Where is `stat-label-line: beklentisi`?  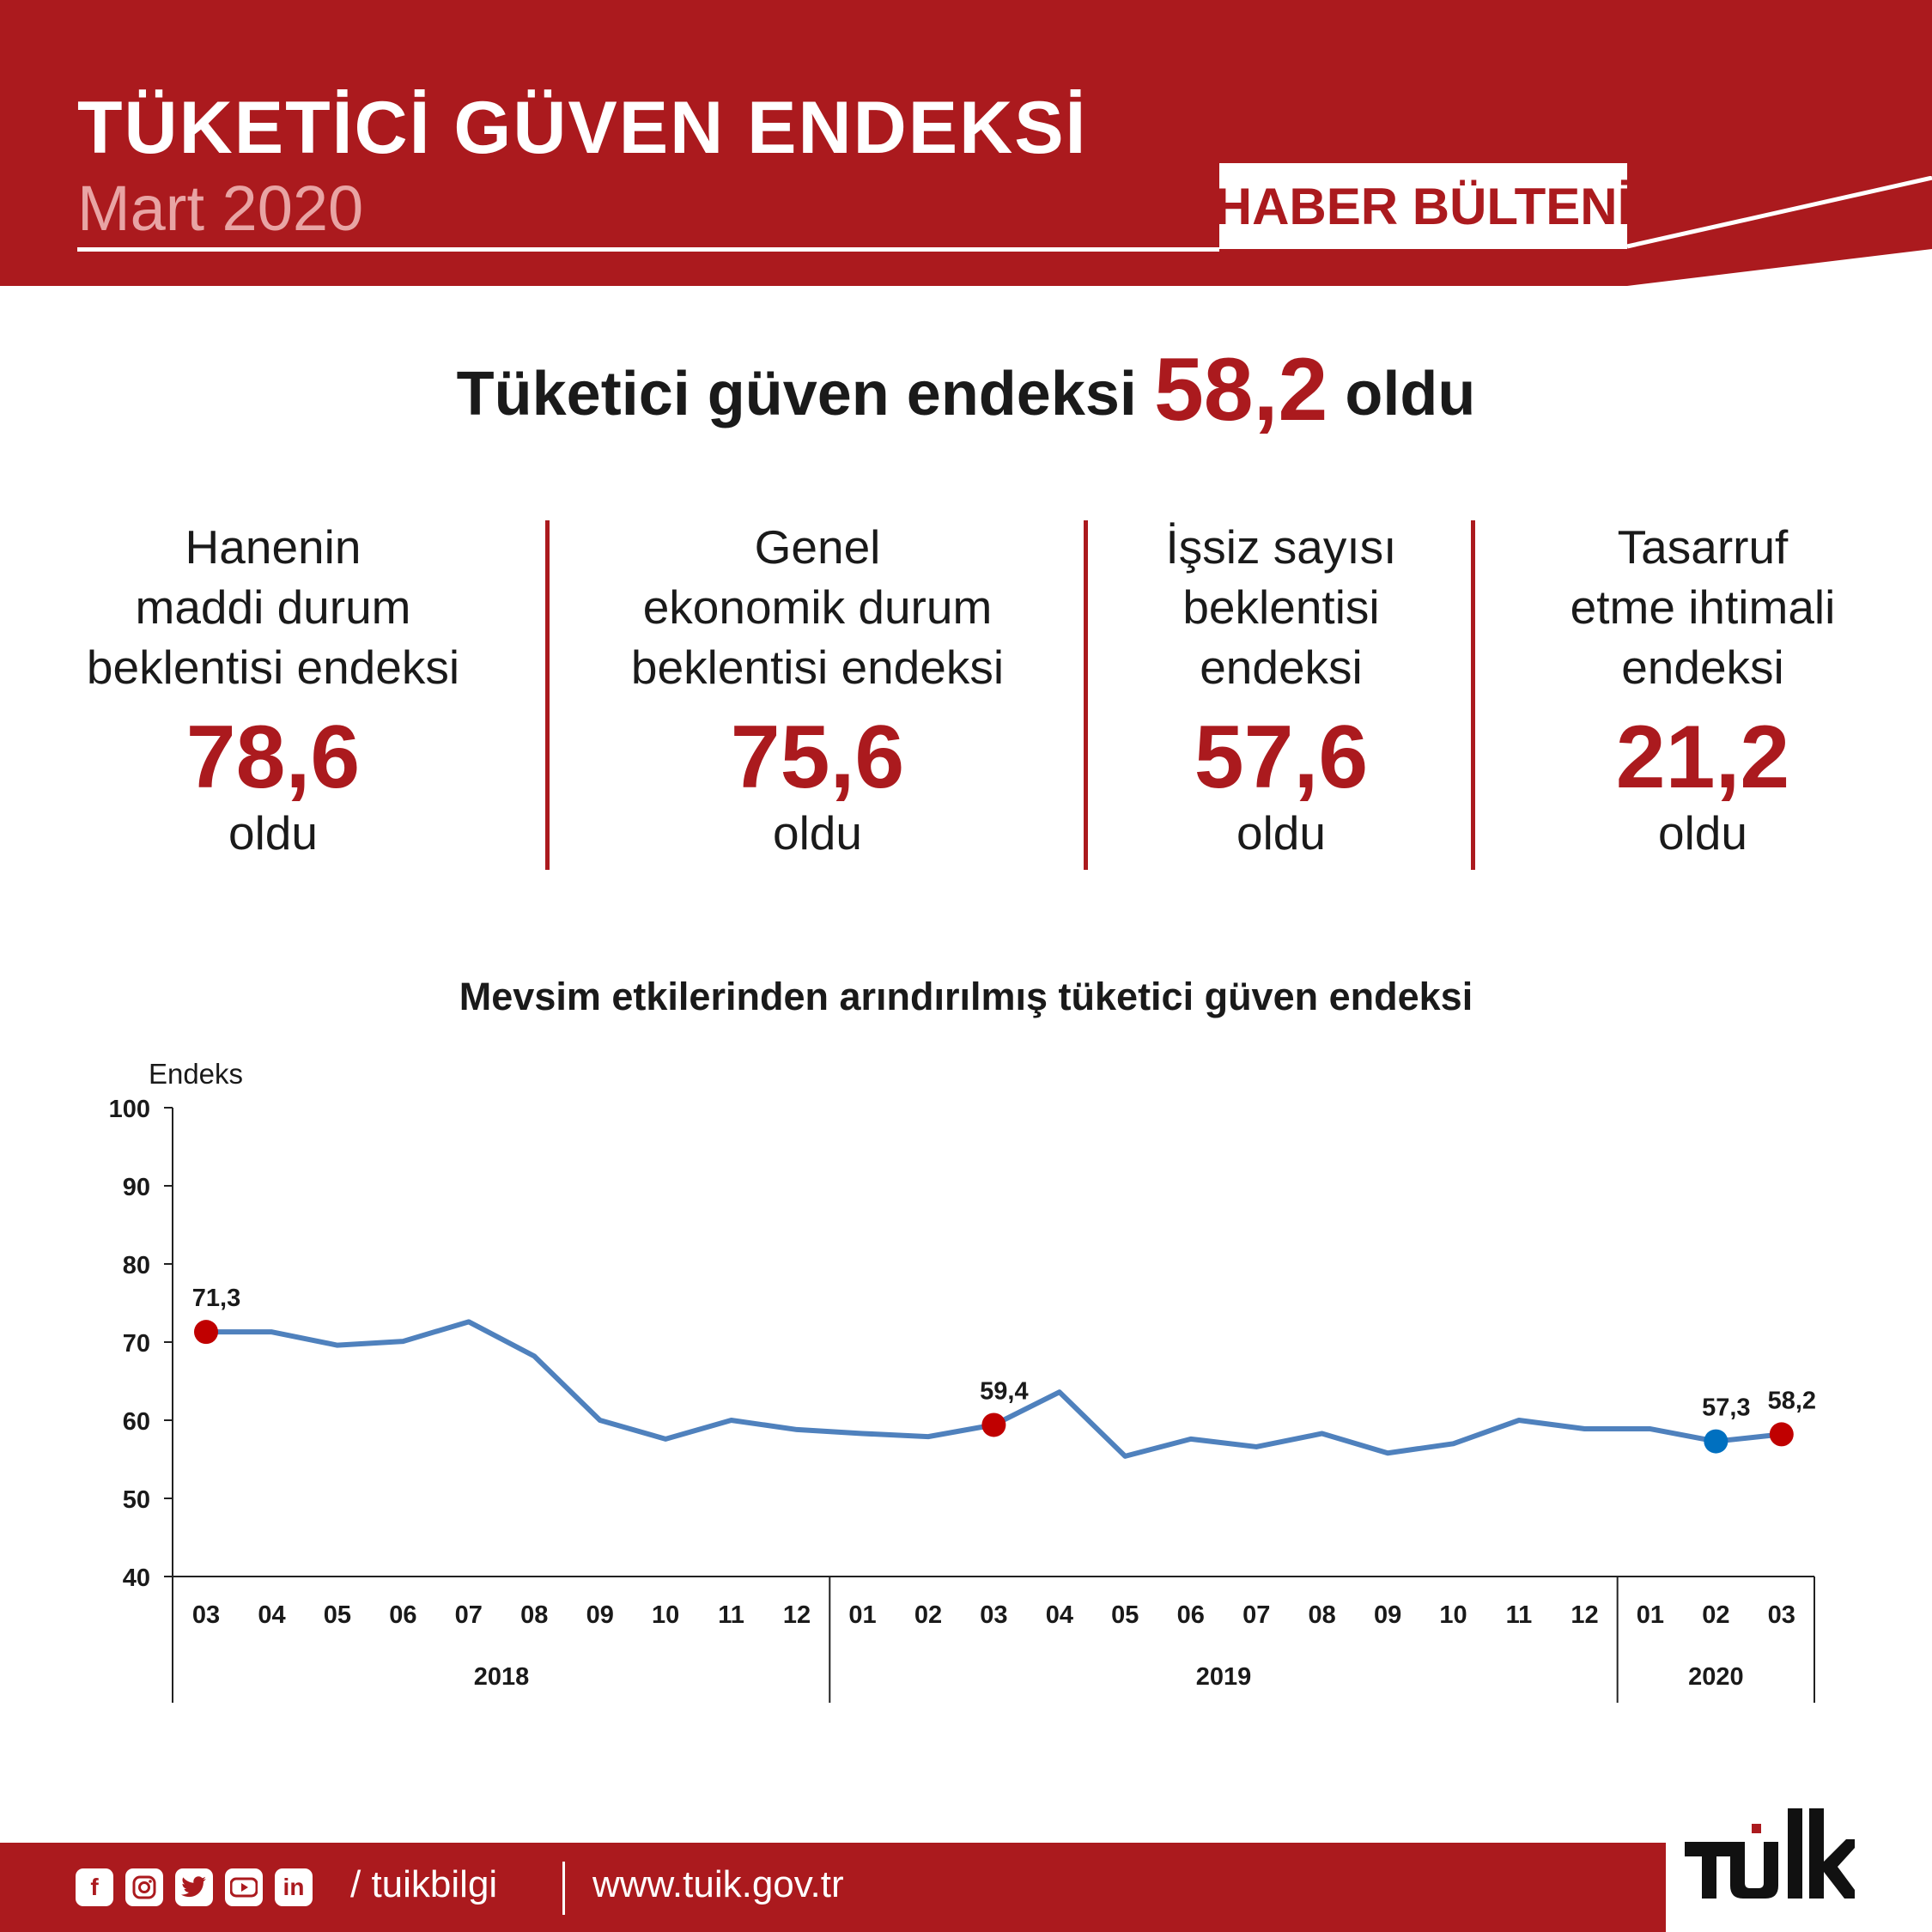 stat-label-line: beklentisi is located at coordinates (1281, 607).